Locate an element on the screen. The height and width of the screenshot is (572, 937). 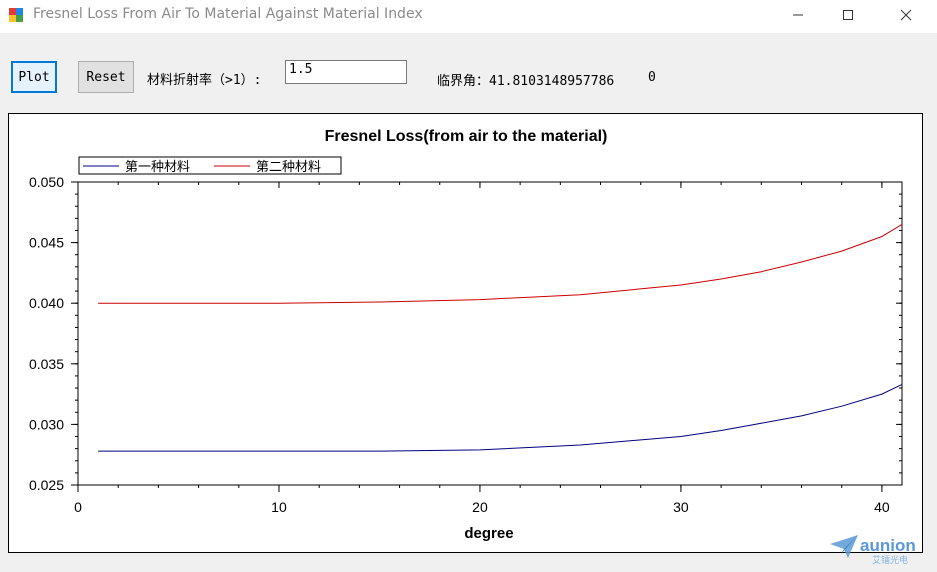
plot-button: Plot is located at coordinates (34, 77).